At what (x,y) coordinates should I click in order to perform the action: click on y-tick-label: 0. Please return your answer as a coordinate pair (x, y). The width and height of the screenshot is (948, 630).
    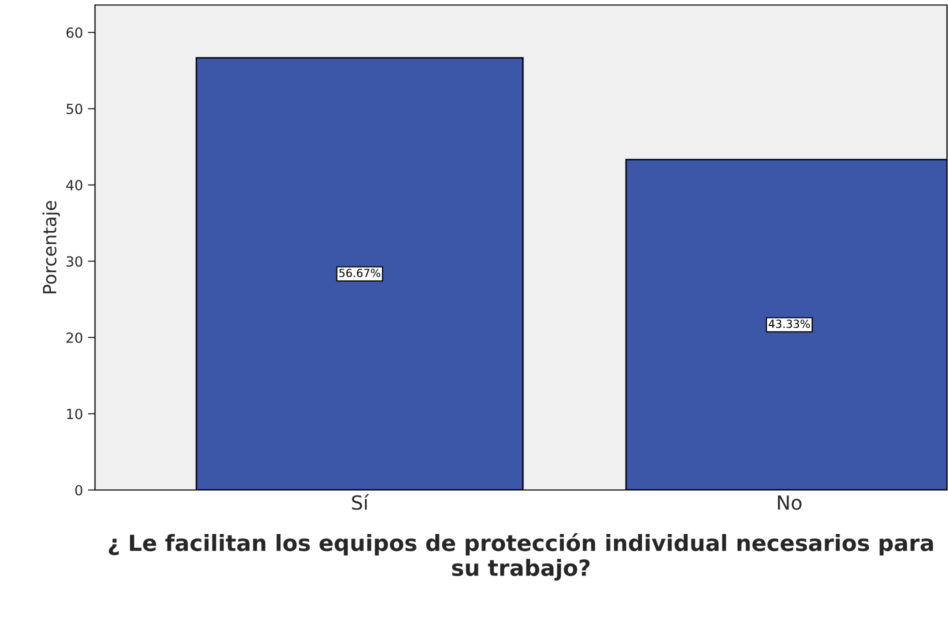
    Looking at the image, I should click on (78, 490).